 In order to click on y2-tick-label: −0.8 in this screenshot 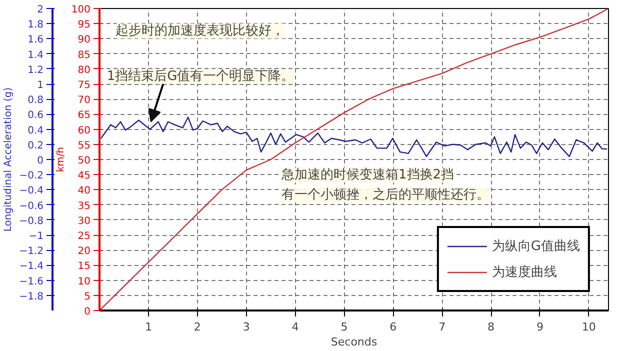, I will do `click(31, 221)`.